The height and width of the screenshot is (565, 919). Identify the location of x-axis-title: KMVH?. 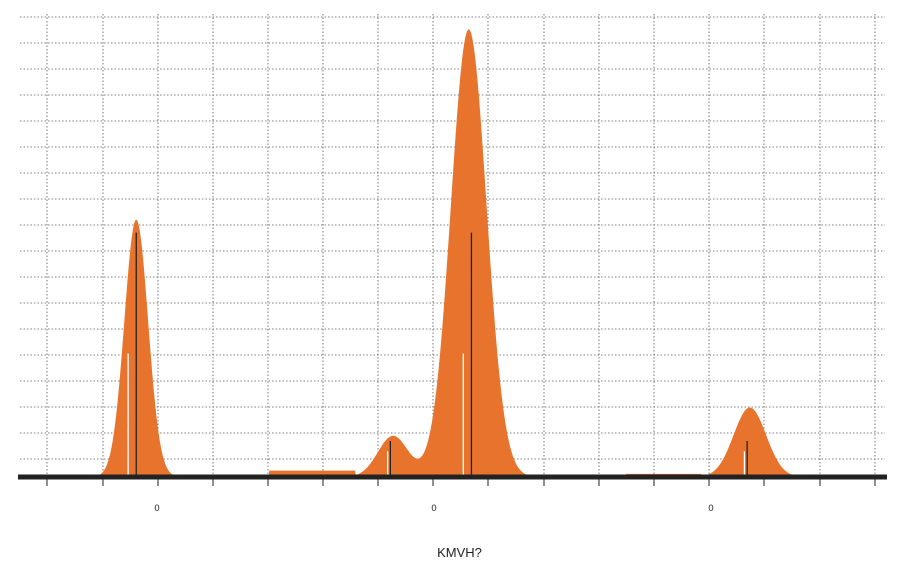
(459, 552).